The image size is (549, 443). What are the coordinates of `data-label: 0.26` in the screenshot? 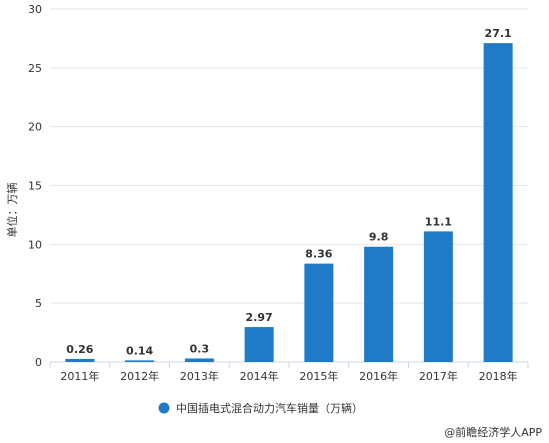 It's located at (79, 349).